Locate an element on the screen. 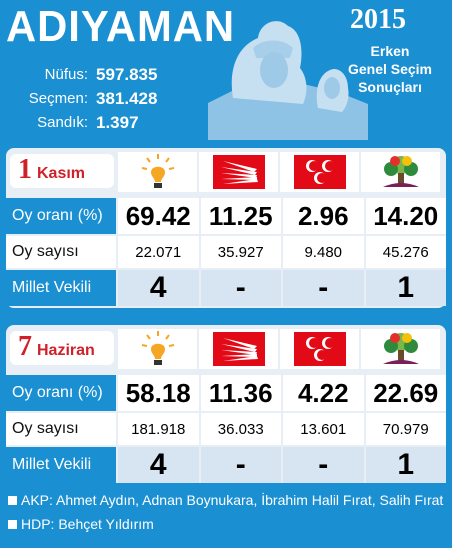  stat-voters: Seçmen: 381.428 is located at coordinates (83, 99).